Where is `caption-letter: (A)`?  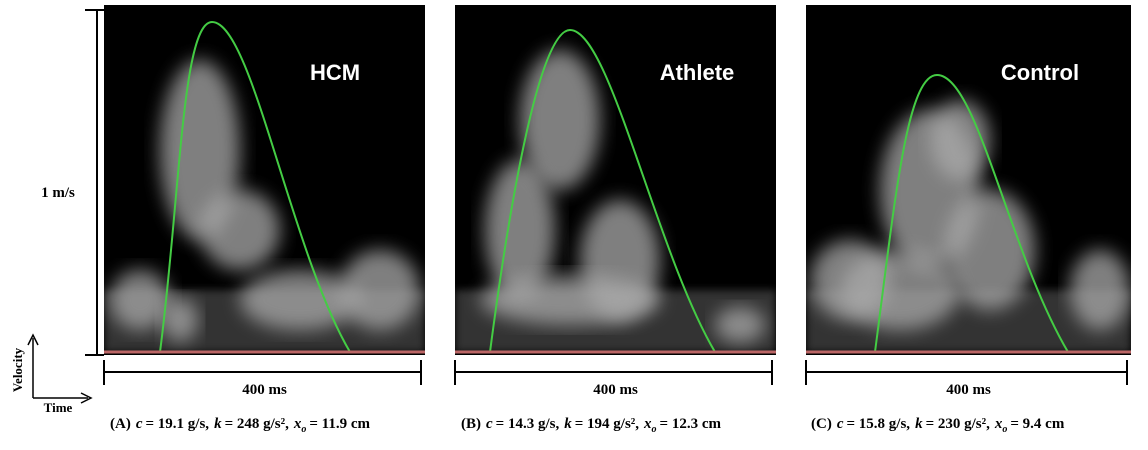
caption-letter: (A) is located at coordinates (120, 424).